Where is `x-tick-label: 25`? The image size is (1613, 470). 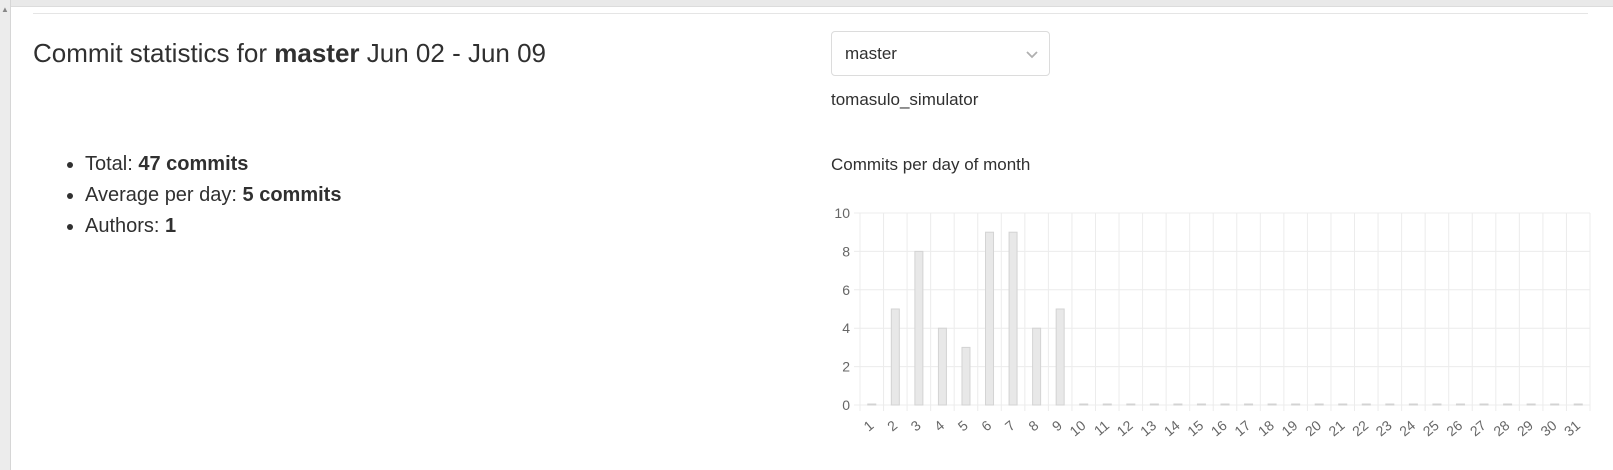
x-tick-label: 25 is located at coordinates (1431, 428).